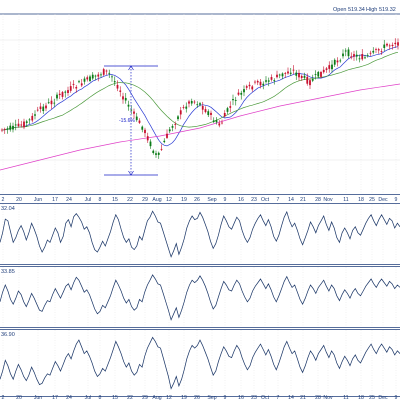 The image size is (400, 405). Describe the element at coordinates (115, 200) in the screenshot. I see `x-tick-label: 15` at that location.